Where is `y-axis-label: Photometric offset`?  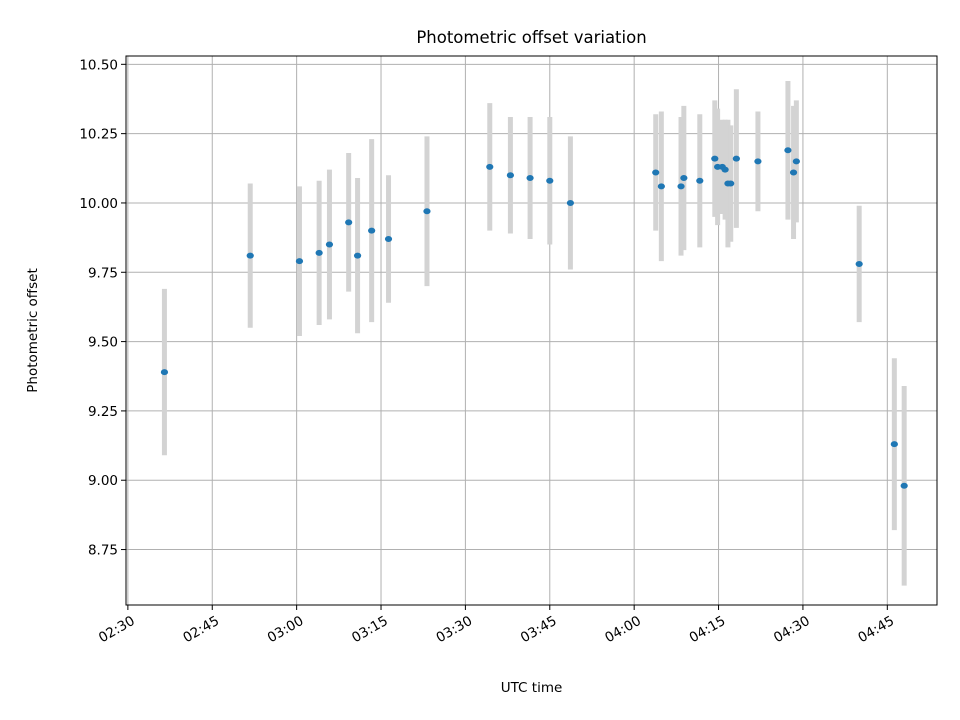 y-axis-label: Photometric offset is located at coordinates (33, 330).